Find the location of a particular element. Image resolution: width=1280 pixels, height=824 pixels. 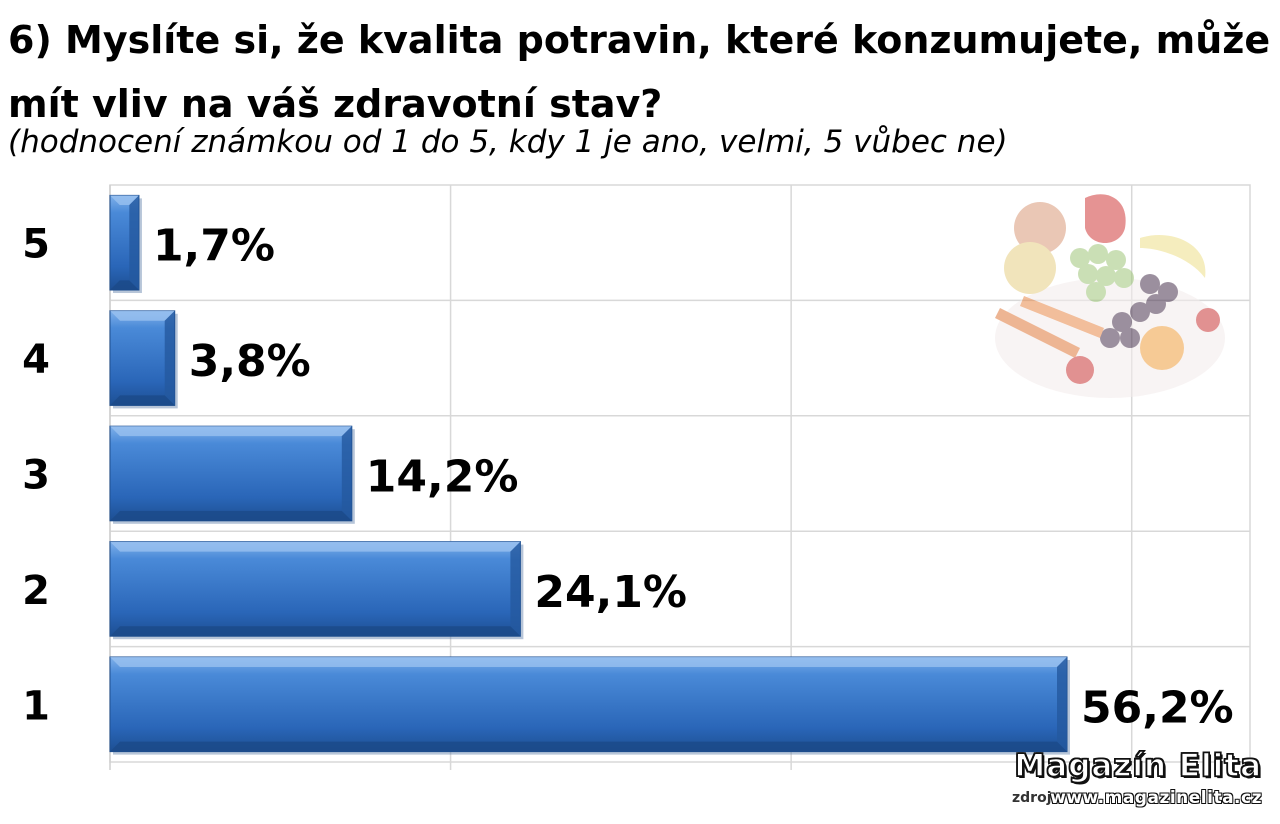

logo-source-text: zdroj is located at coordinates (1032, 798).